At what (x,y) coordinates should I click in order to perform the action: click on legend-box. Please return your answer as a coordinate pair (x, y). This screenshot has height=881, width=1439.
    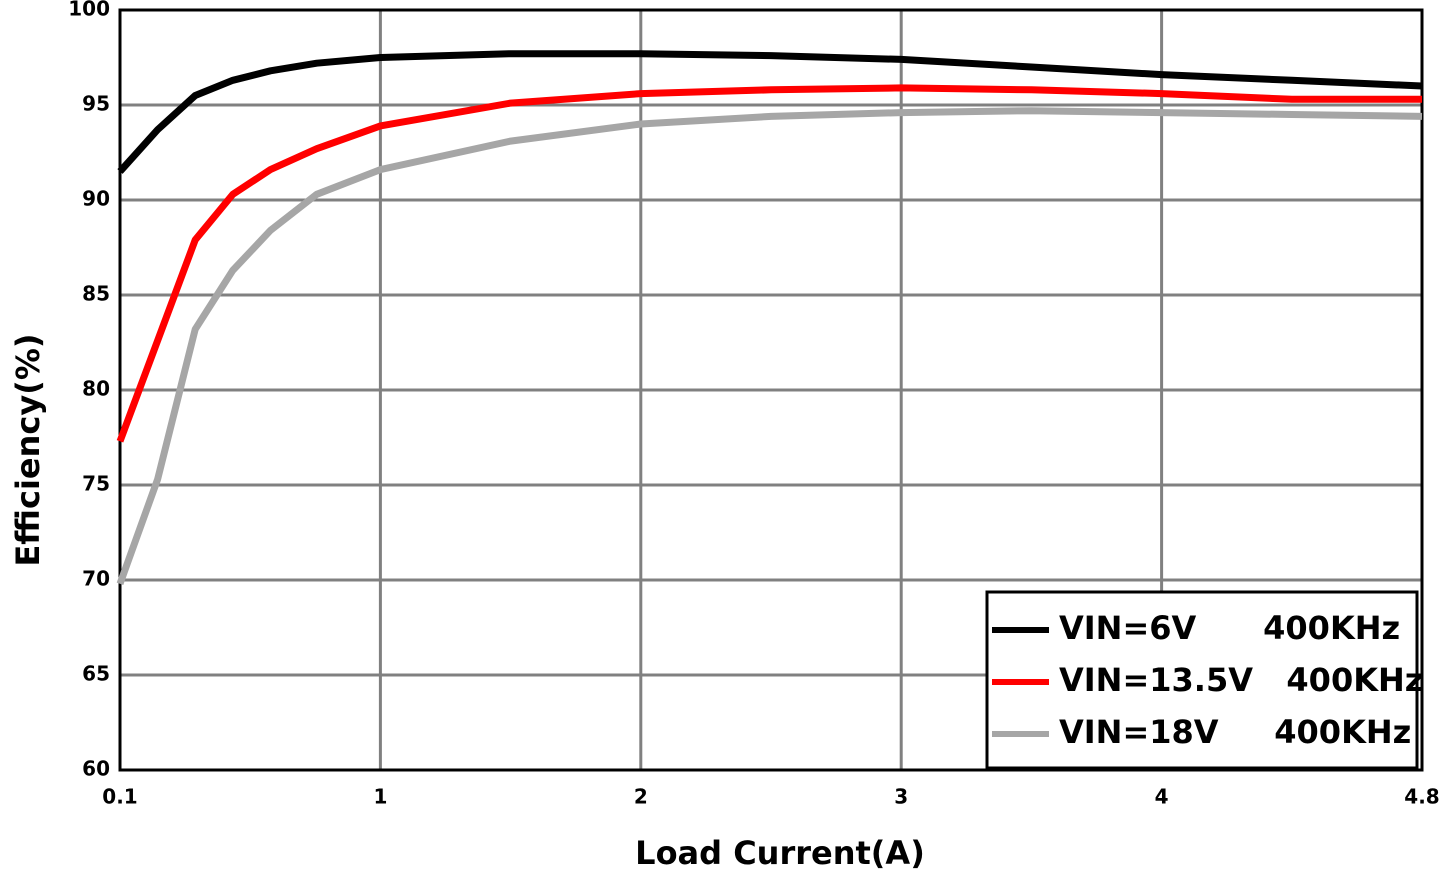
    Looking at the image, I should click on (1202, 680).